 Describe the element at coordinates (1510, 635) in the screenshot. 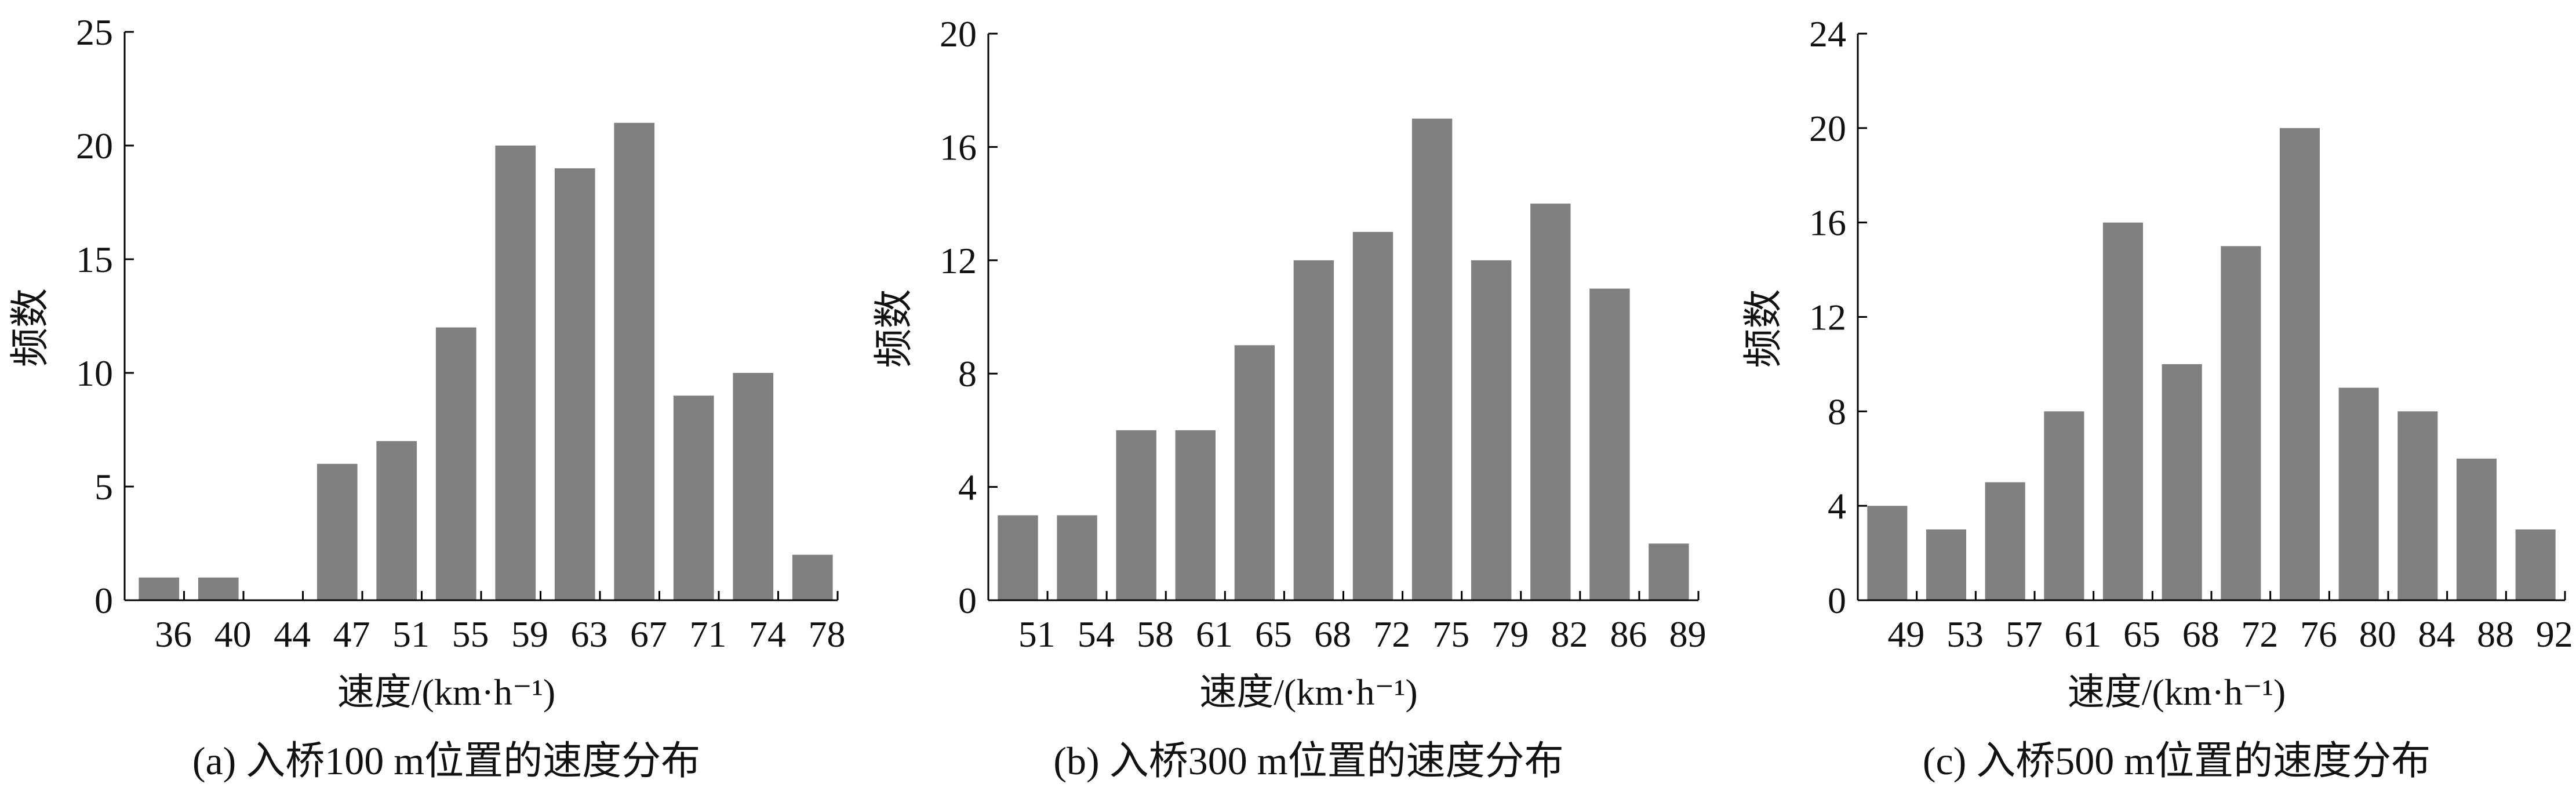

I see `x-tick-label: 79` at that location.